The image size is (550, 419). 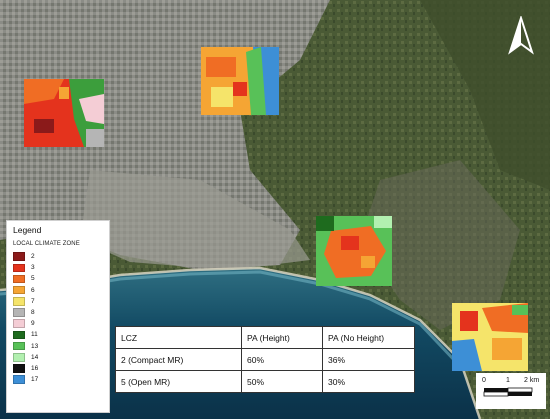 I want to click on legend-item: 2, so click(x=58, y=256).